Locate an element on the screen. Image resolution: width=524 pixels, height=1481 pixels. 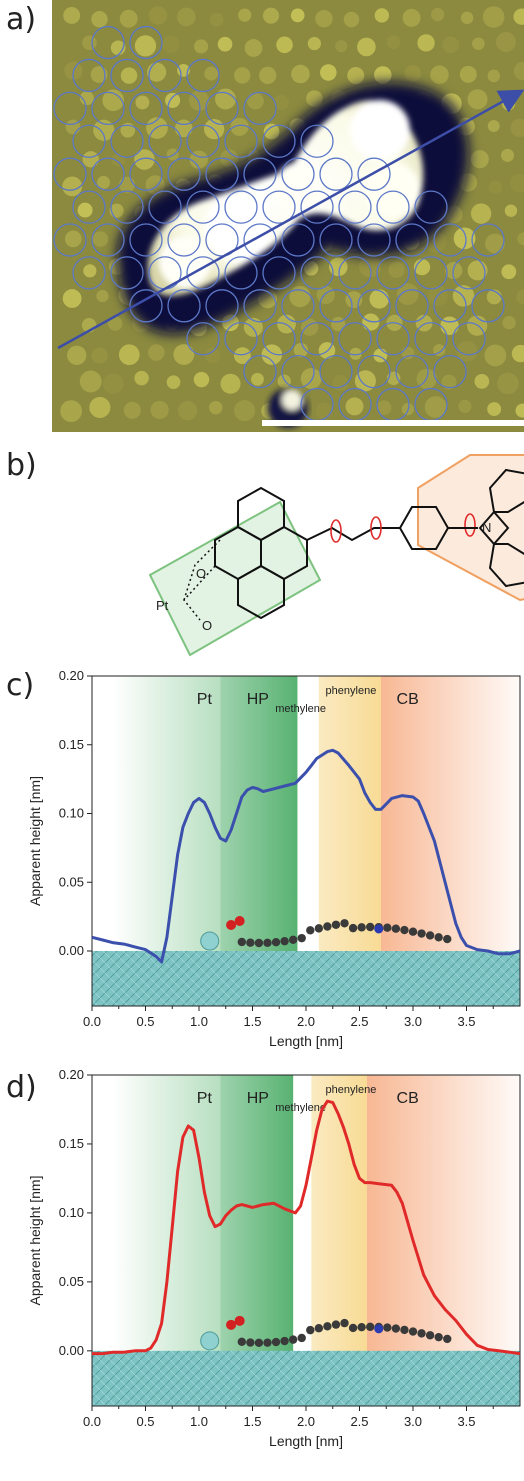
pt-coordination is located at coordinates (202, 580).